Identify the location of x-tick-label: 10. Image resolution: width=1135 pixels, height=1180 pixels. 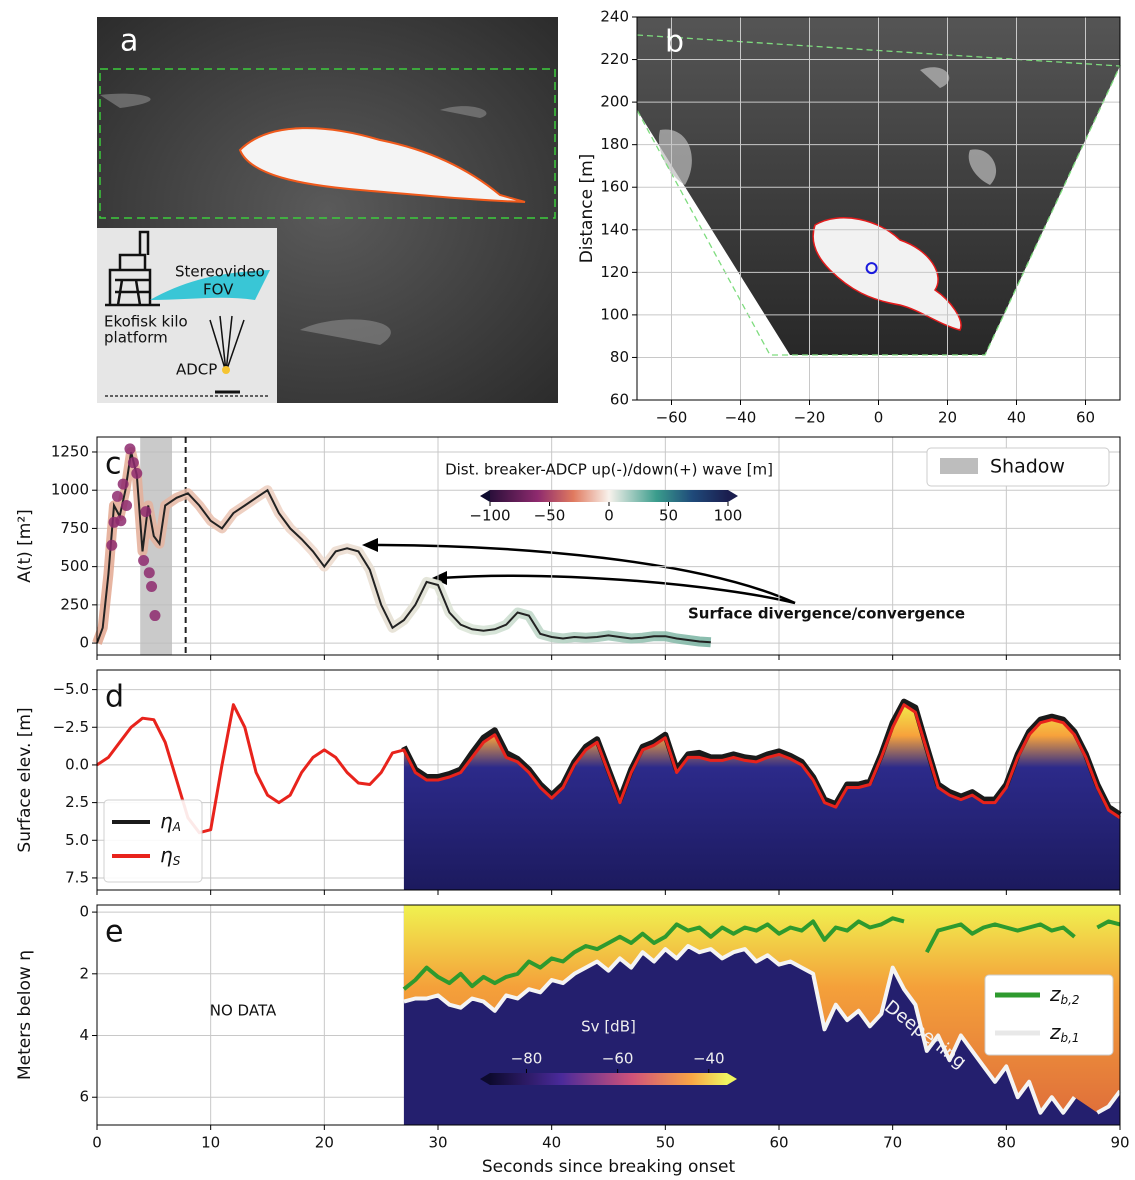
(210, 1143).